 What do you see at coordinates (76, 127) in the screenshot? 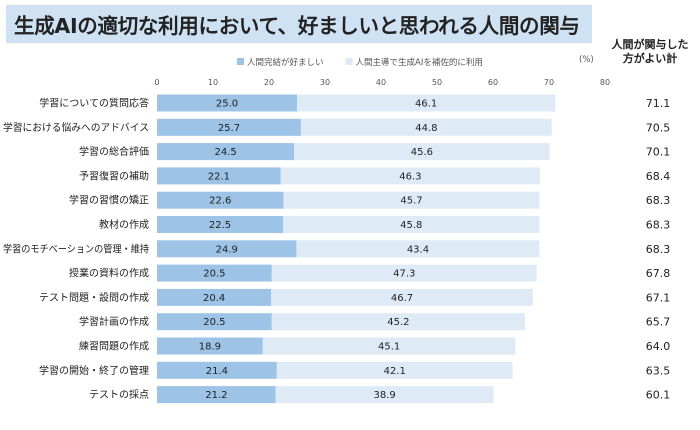
I see `category-label: 学習における悩みへのアドバイス` at bounding box center [76, 127].